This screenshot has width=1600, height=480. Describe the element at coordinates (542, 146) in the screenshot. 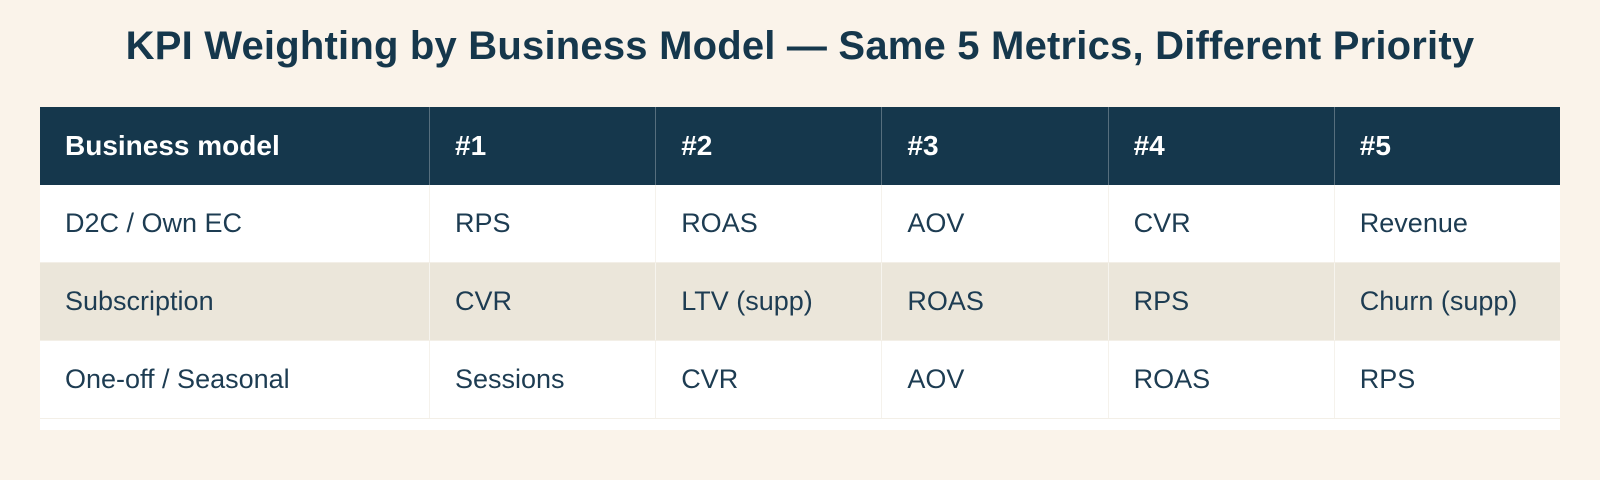

I see `header-cell-rank-1: #1` at that location.